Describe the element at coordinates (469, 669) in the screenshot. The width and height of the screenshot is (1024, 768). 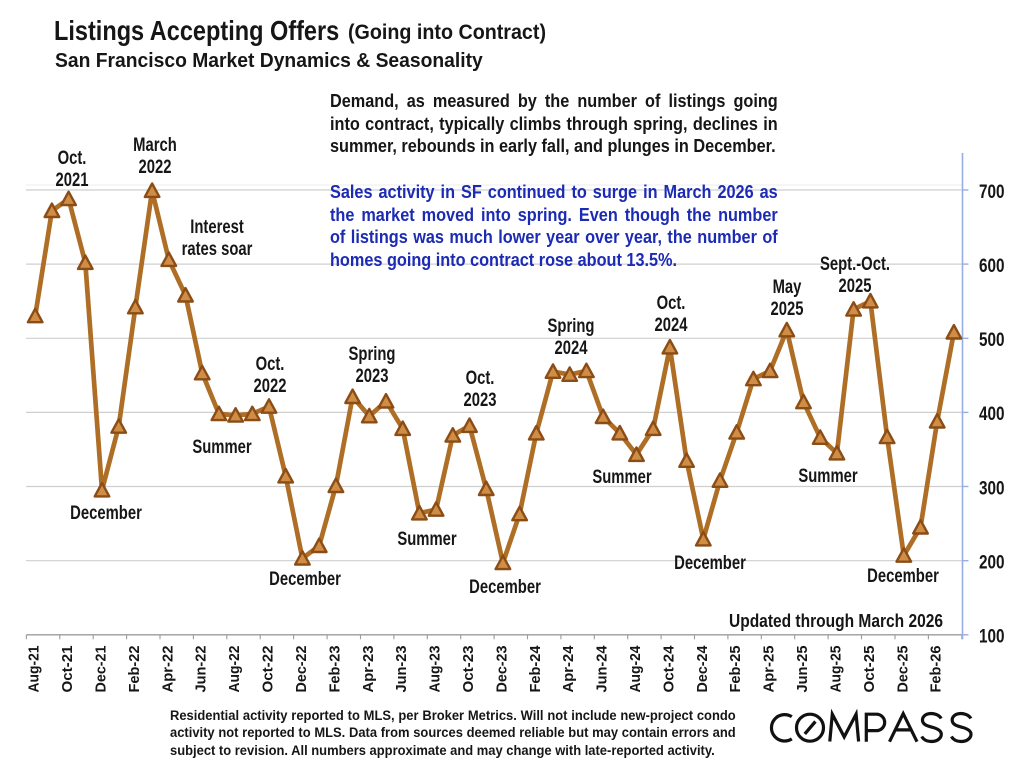
I see `svg-text: Oct-23` at that location.